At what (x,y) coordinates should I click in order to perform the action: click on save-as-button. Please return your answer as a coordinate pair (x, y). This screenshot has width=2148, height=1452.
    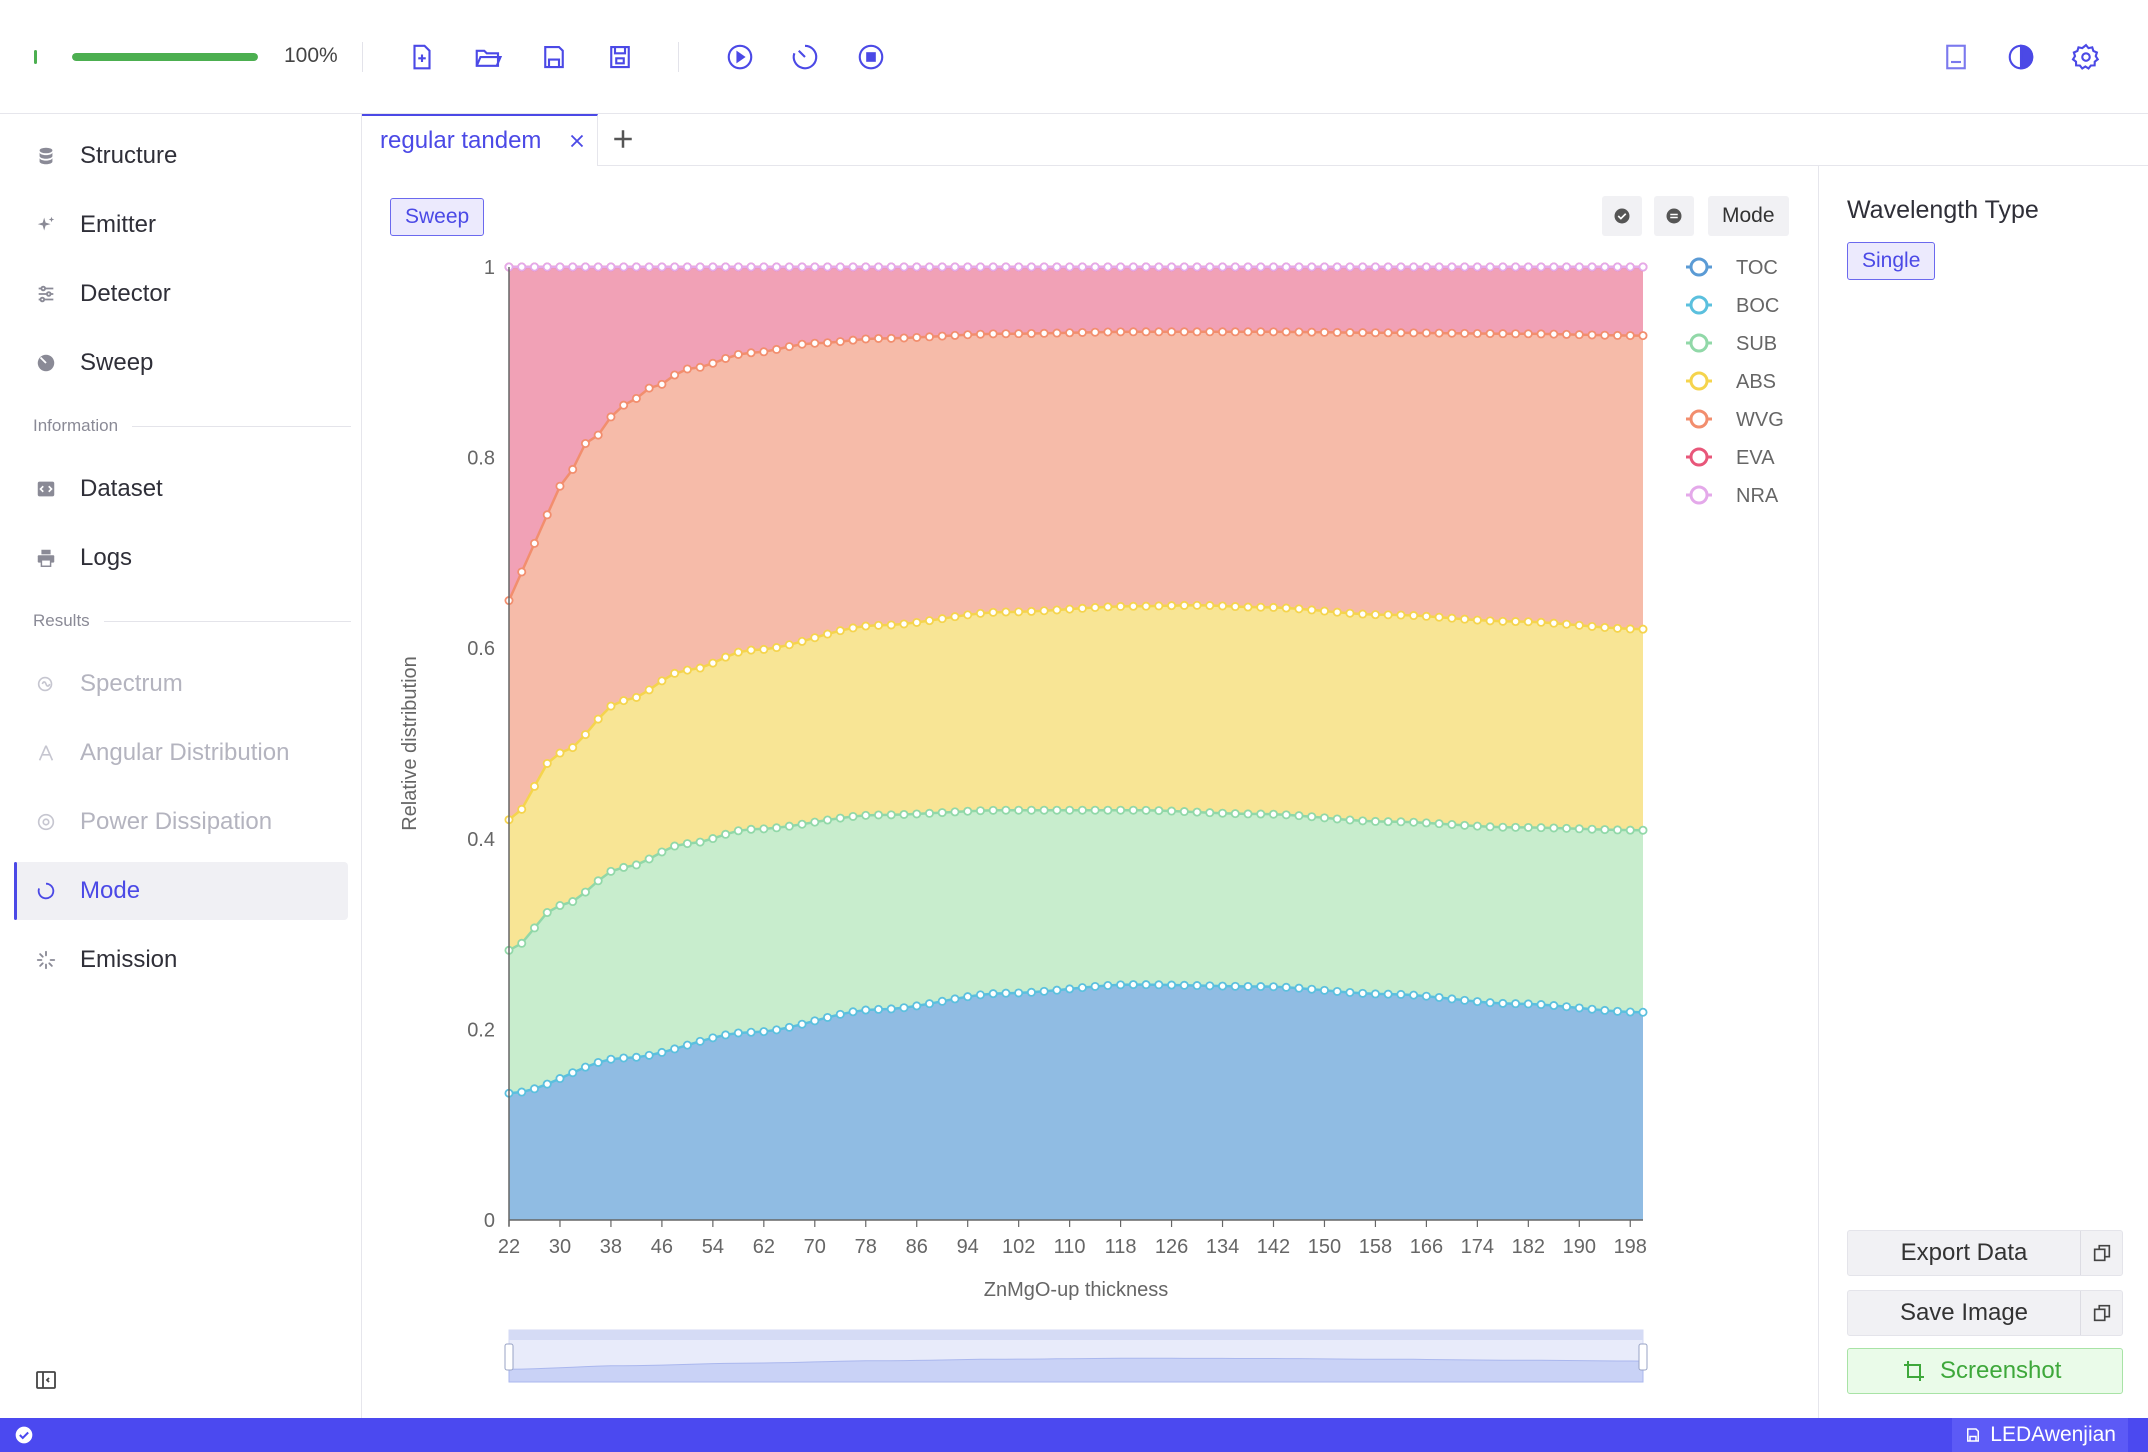
    Looking at the image, I should click on (620, 57).